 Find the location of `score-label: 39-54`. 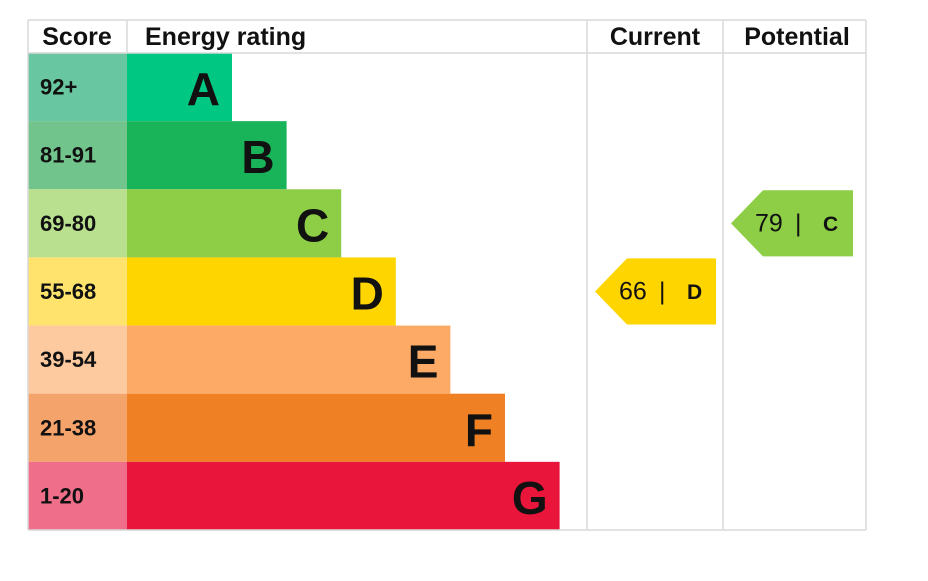

score-label: 39-54 is located at coordinates (68, 359).